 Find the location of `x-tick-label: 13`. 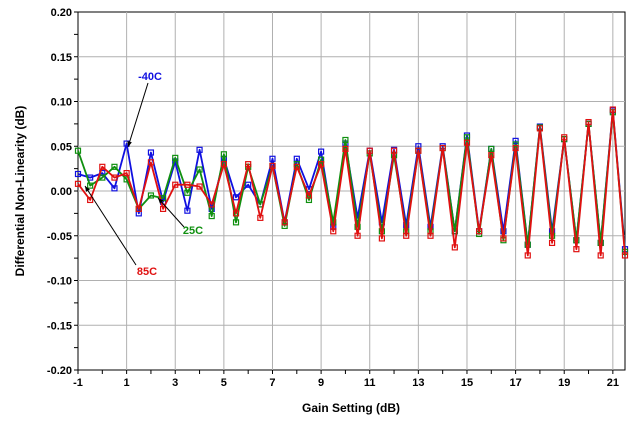

x-tick-label: 13 is located at coordinates (418, 383).